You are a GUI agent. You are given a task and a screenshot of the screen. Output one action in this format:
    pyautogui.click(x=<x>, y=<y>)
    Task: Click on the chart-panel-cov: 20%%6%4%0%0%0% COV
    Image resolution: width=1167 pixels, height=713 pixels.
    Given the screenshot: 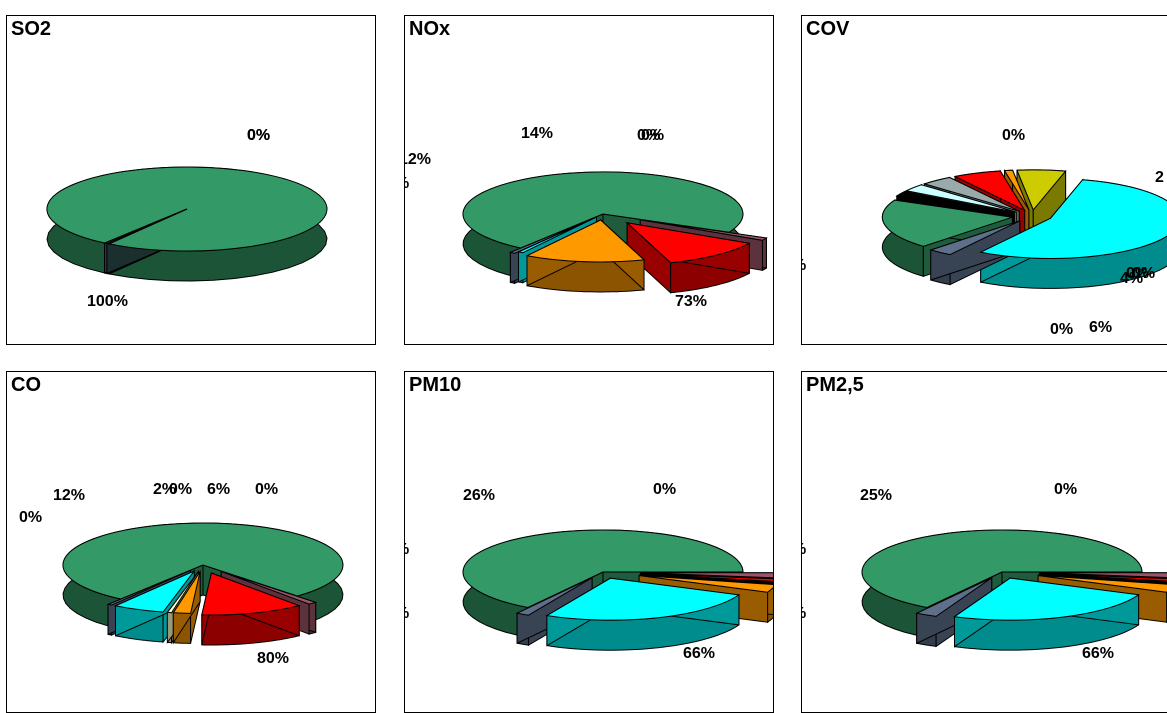 What is the action you would take?
    pyautogui.click(x=984, y=180)
    